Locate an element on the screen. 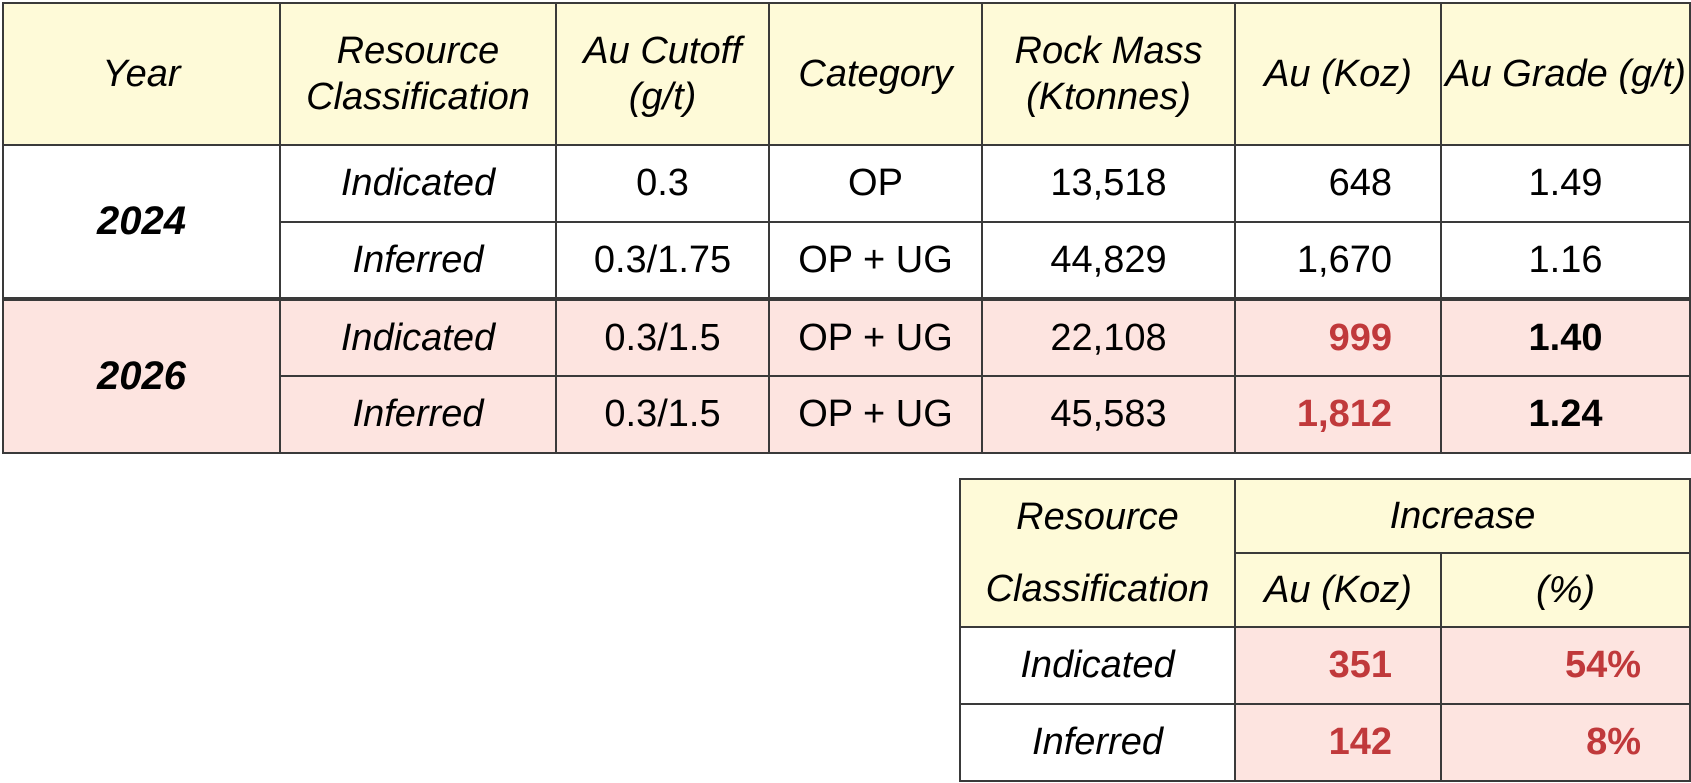 This screenshot has width=1691, height=783. header-au-koz: Au (Koz) is located at coordinates (1338, 590).